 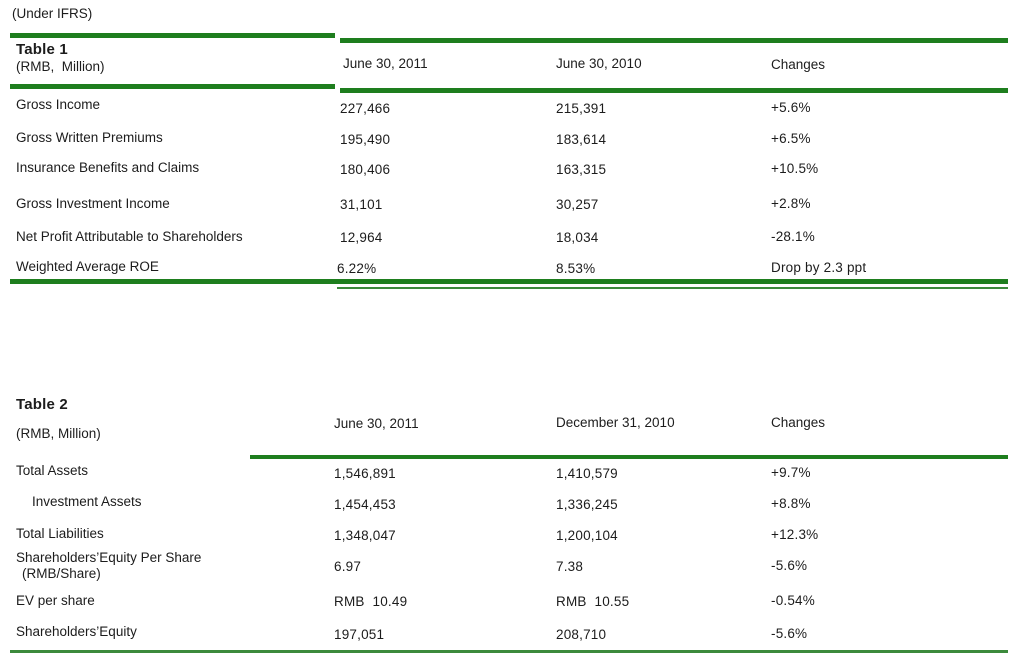 I want to click on table2-row-label: EV per share, so click(x=55, y=600).